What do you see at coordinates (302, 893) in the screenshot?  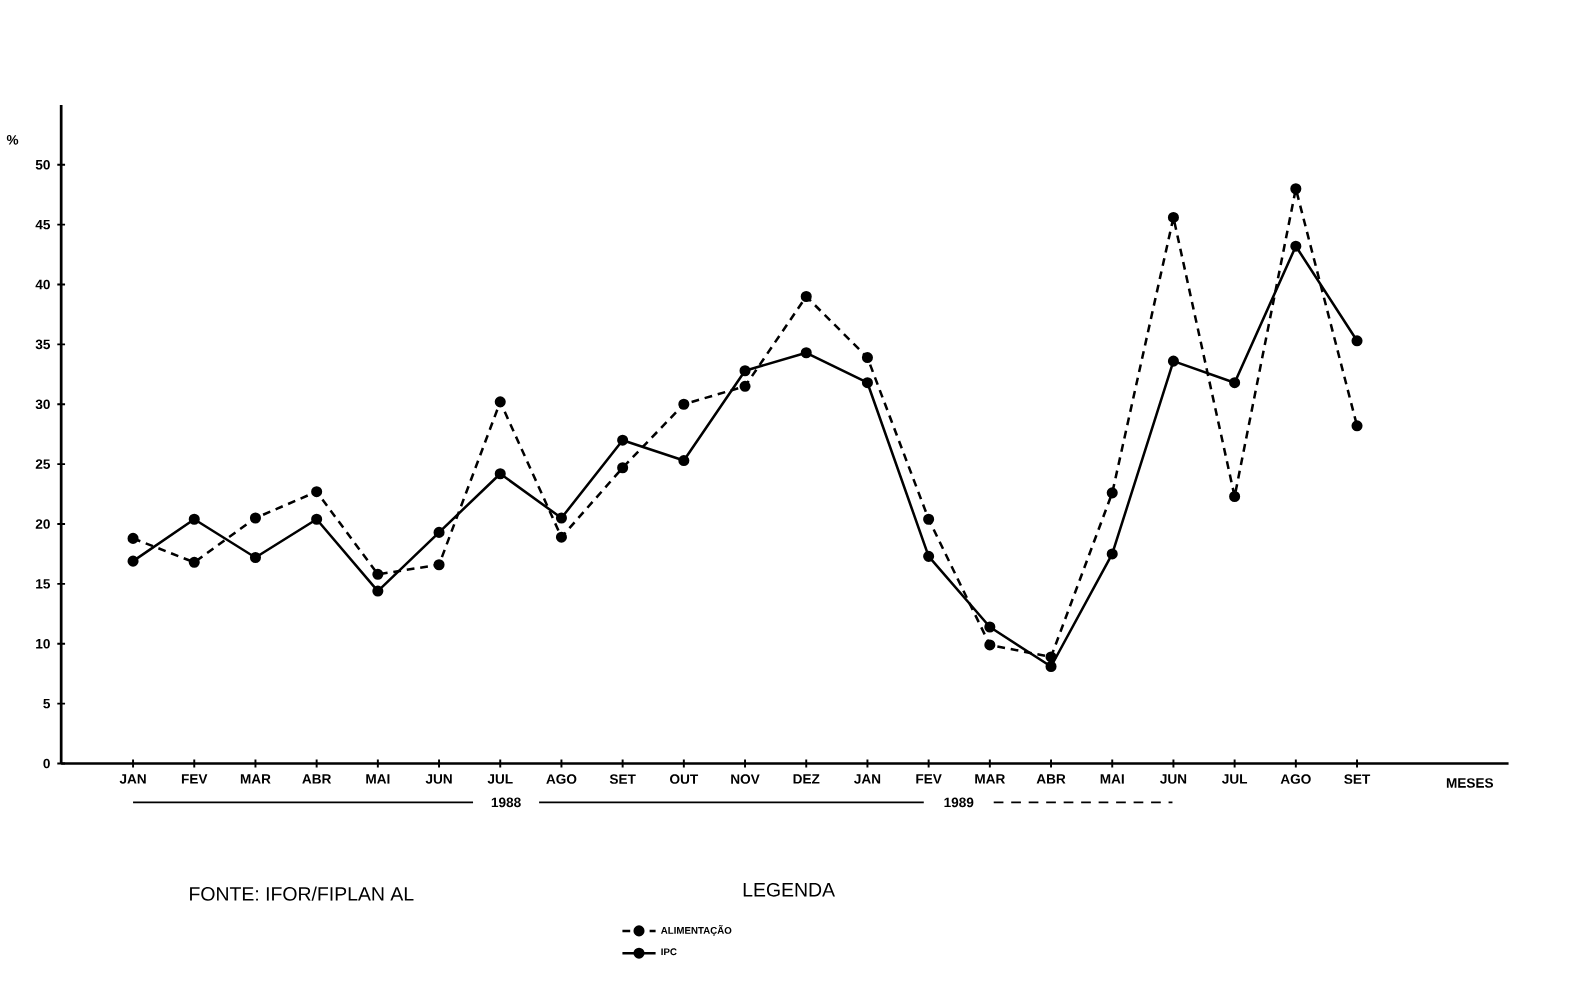 I see `source-note: FONTE: IFOR/FIPLAN AL` at bounding box center [302, 893].